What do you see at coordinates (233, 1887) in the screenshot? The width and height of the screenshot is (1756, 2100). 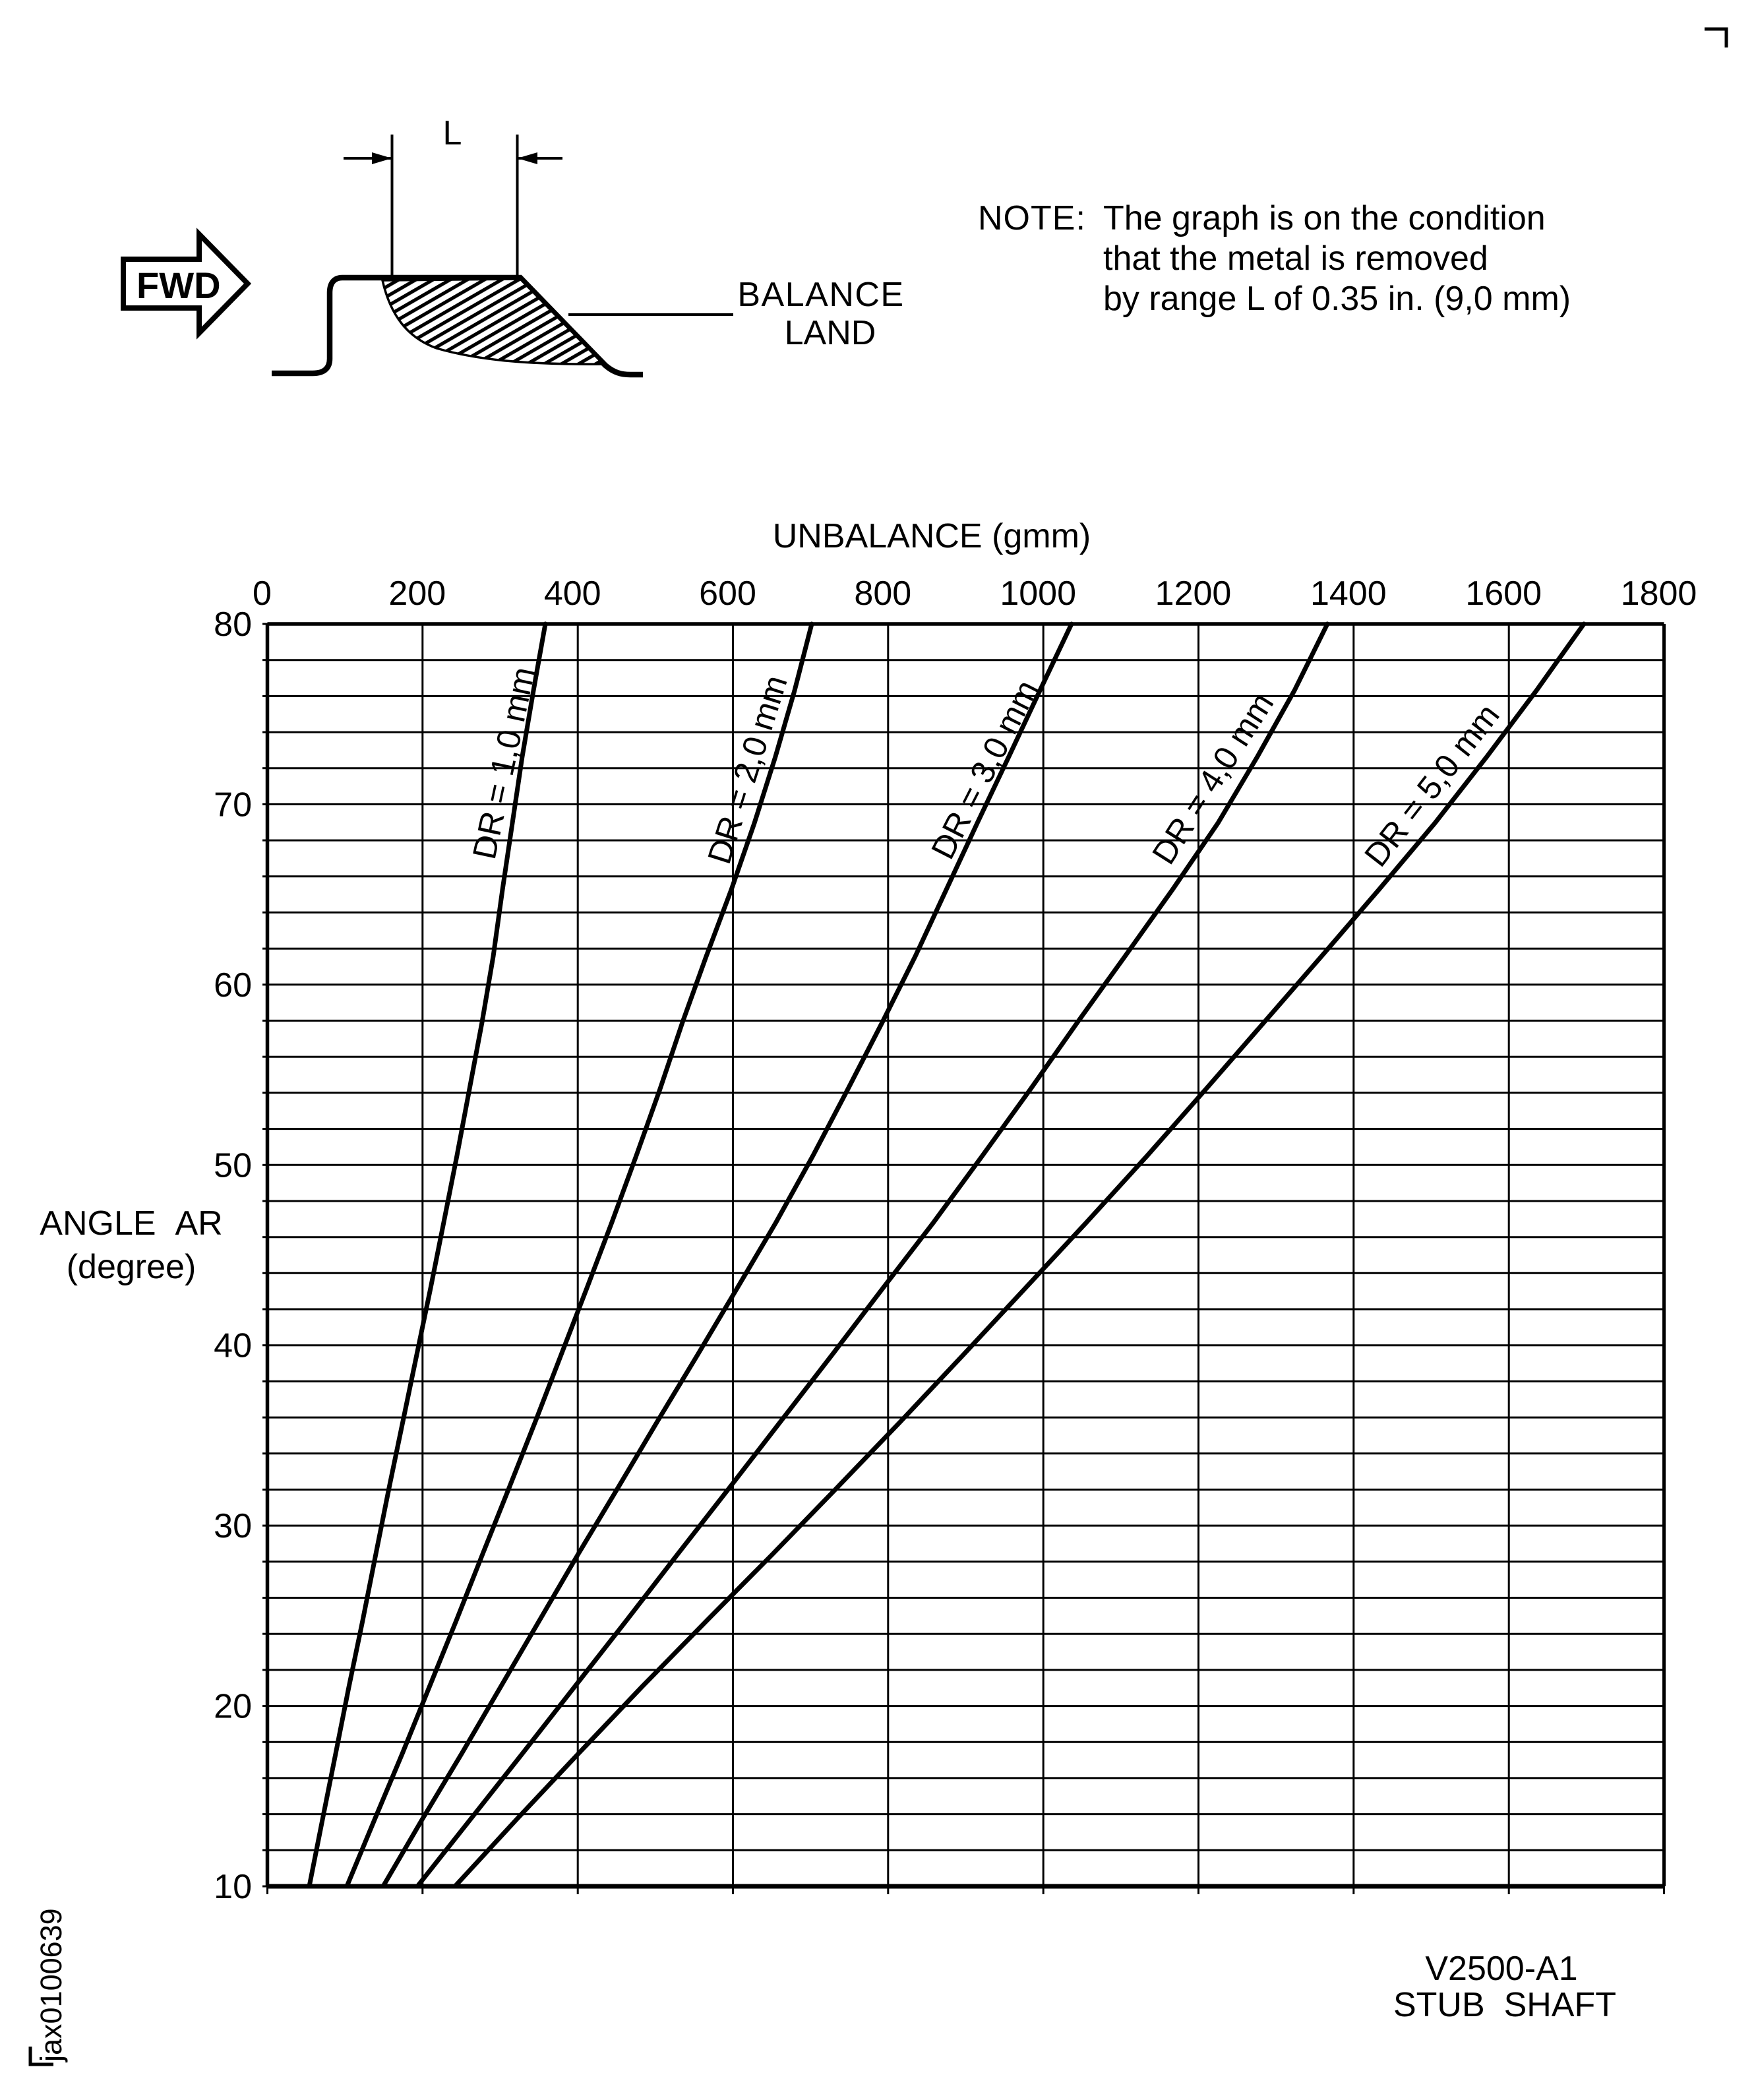 I see `svg-text: 10` at bounding box center [233, 1887].